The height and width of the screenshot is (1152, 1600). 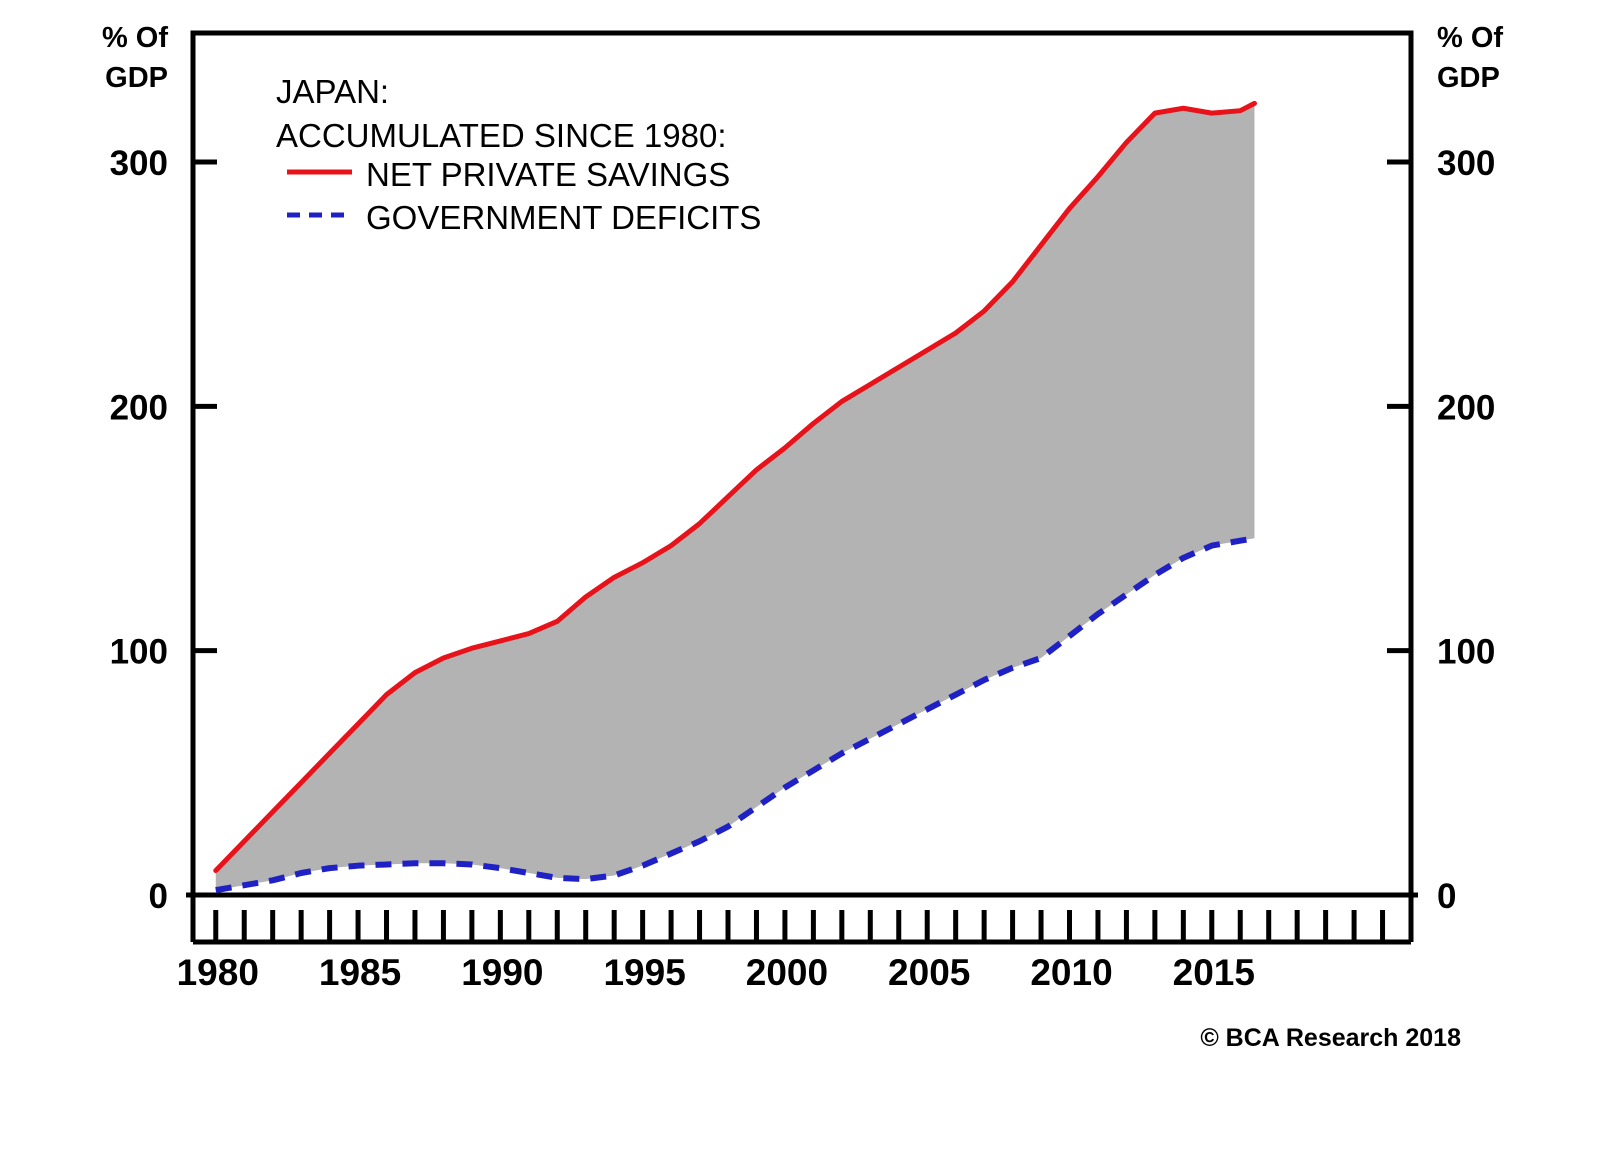 What do you see at coordinates (929, 972) in the screenshot?
I see `x-tick-label: 2005` at bounding box center [929, 972].